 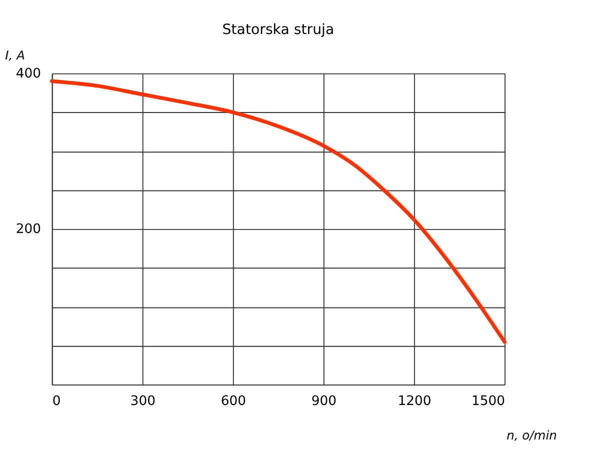 I want to click on x-tick-label: 900, so click(x=324, y=401).